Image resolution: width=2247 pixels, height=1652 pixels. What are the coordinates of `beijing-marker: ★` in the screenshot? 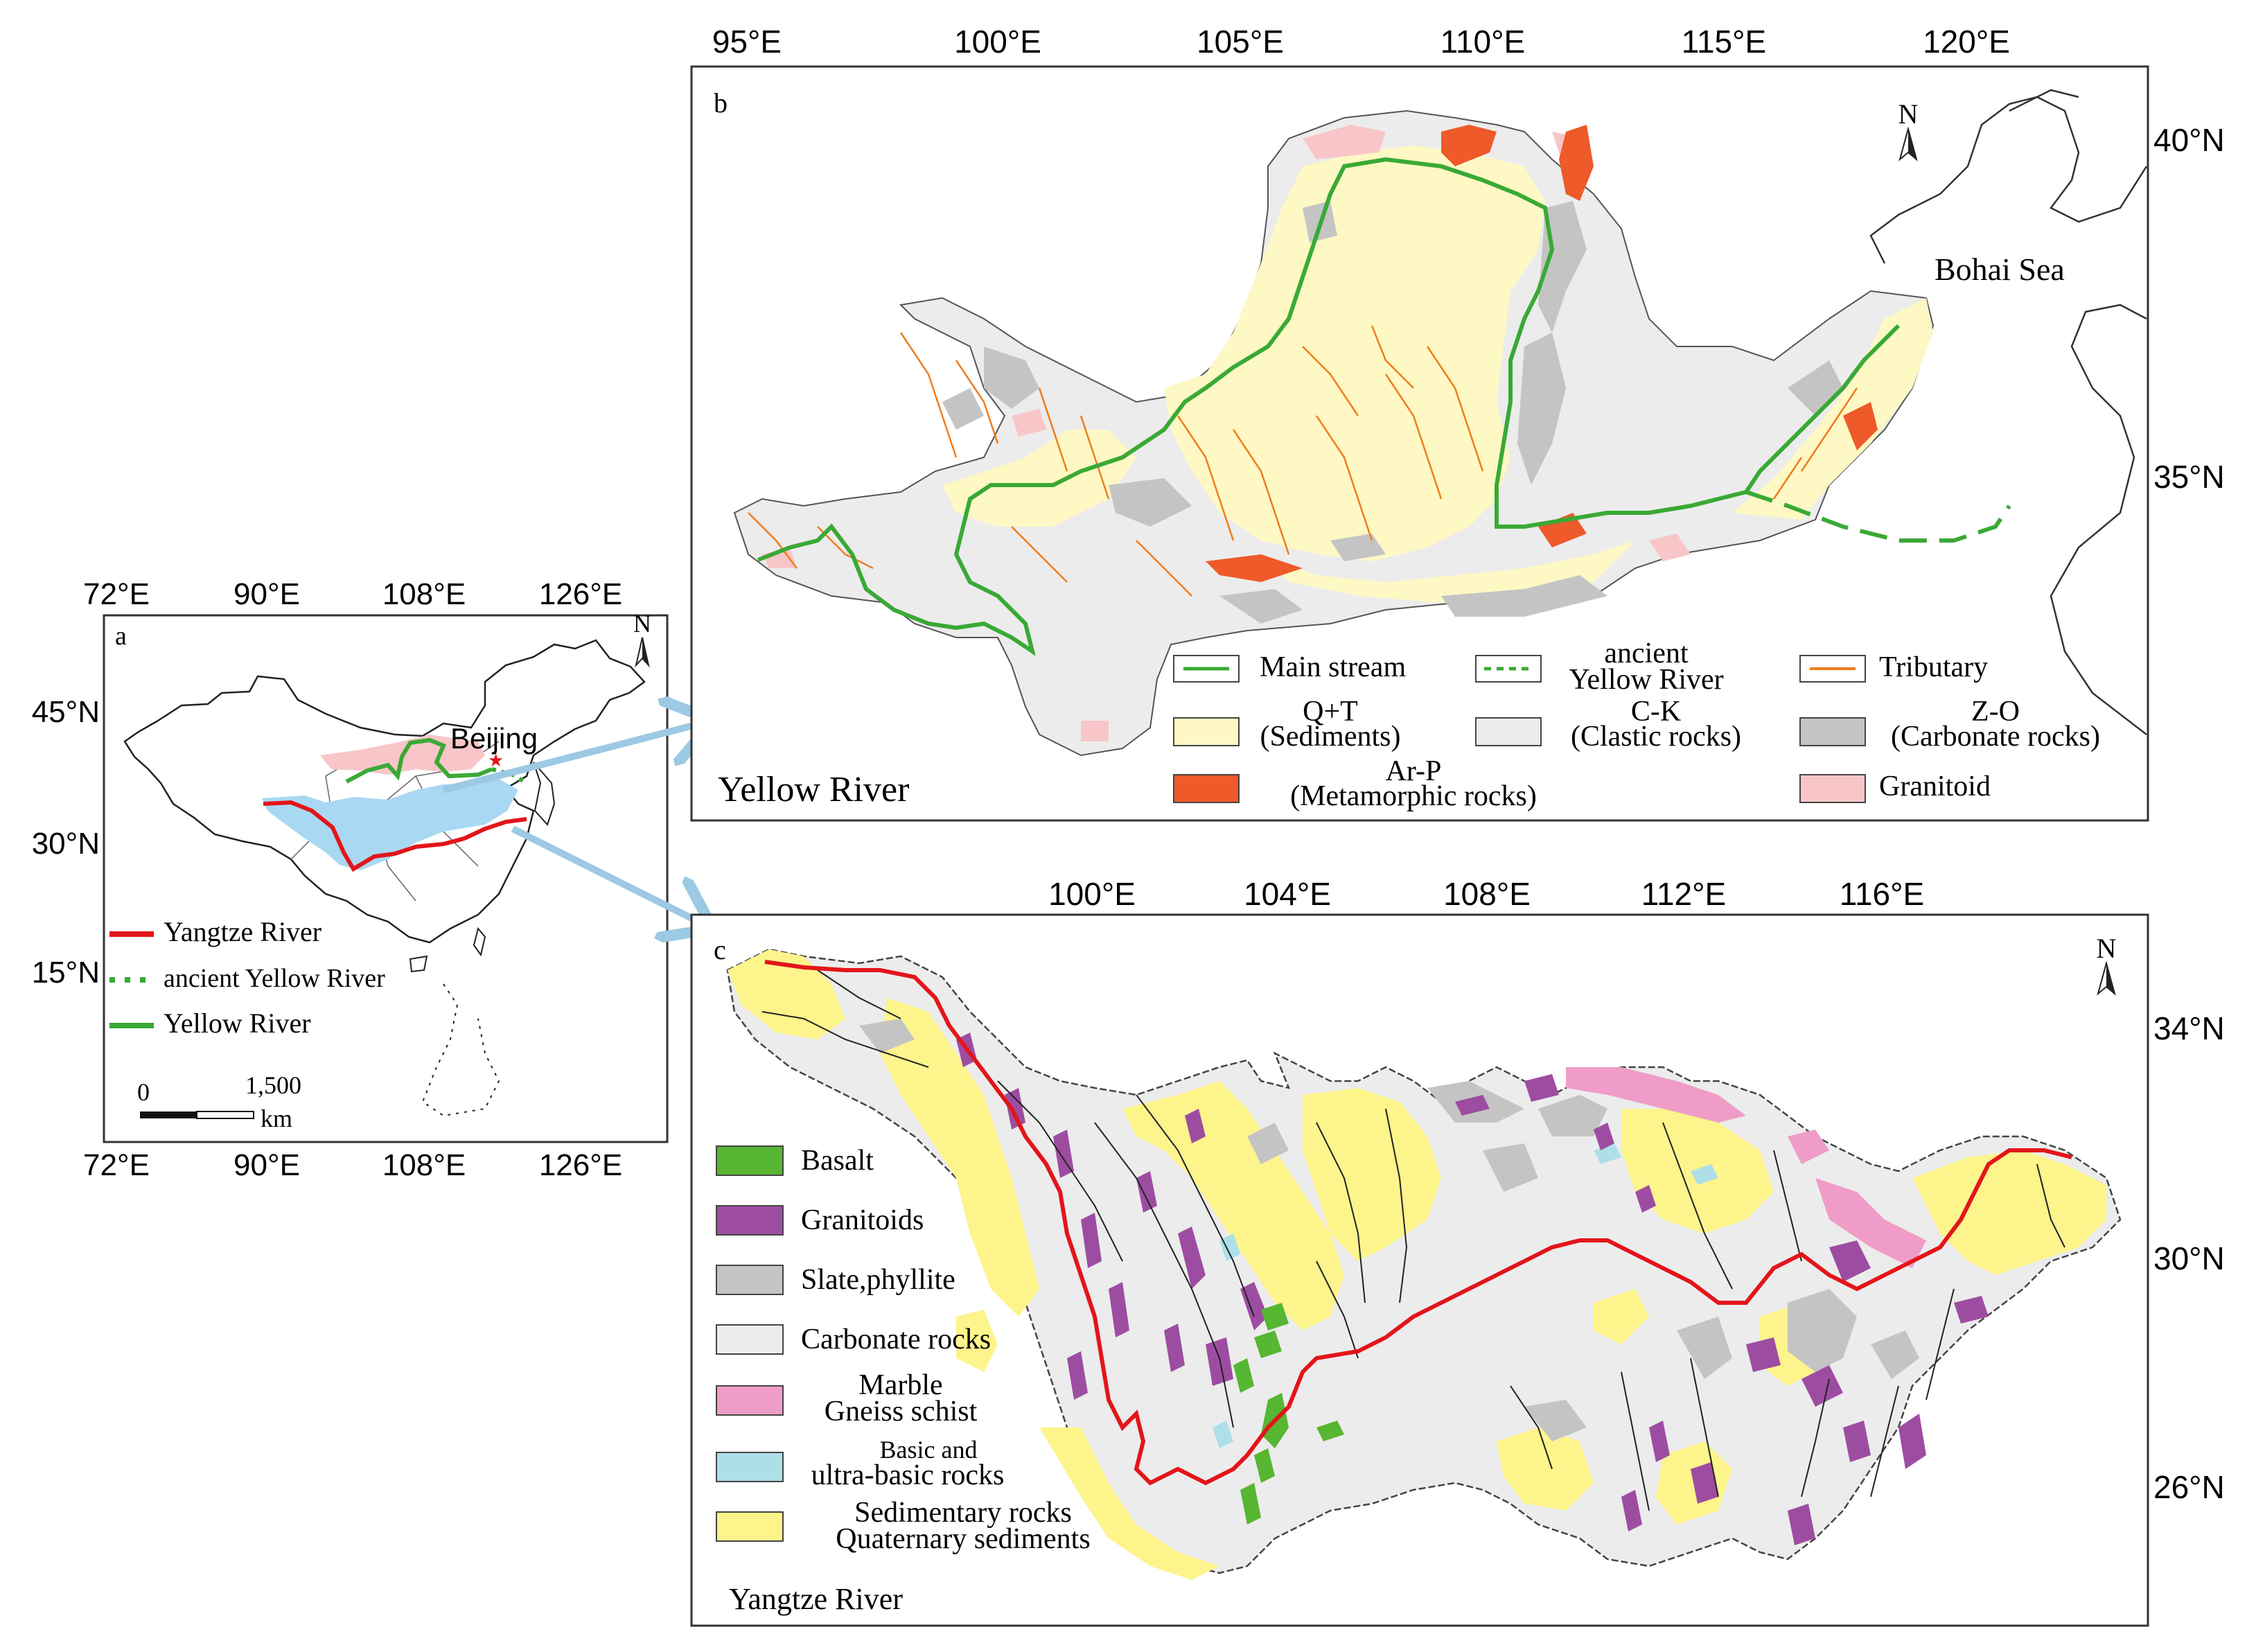 It's located at (496, 760).